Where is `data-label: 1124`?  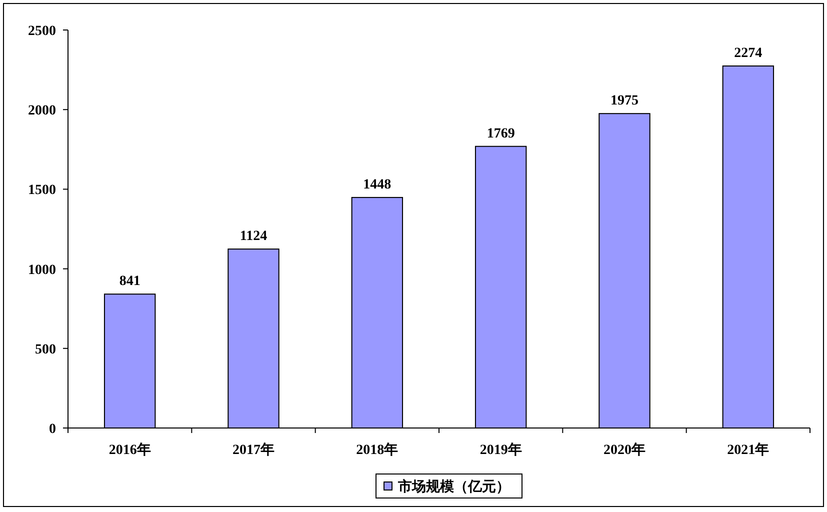
data-label: 1124 is located at coordinates (254, 236).